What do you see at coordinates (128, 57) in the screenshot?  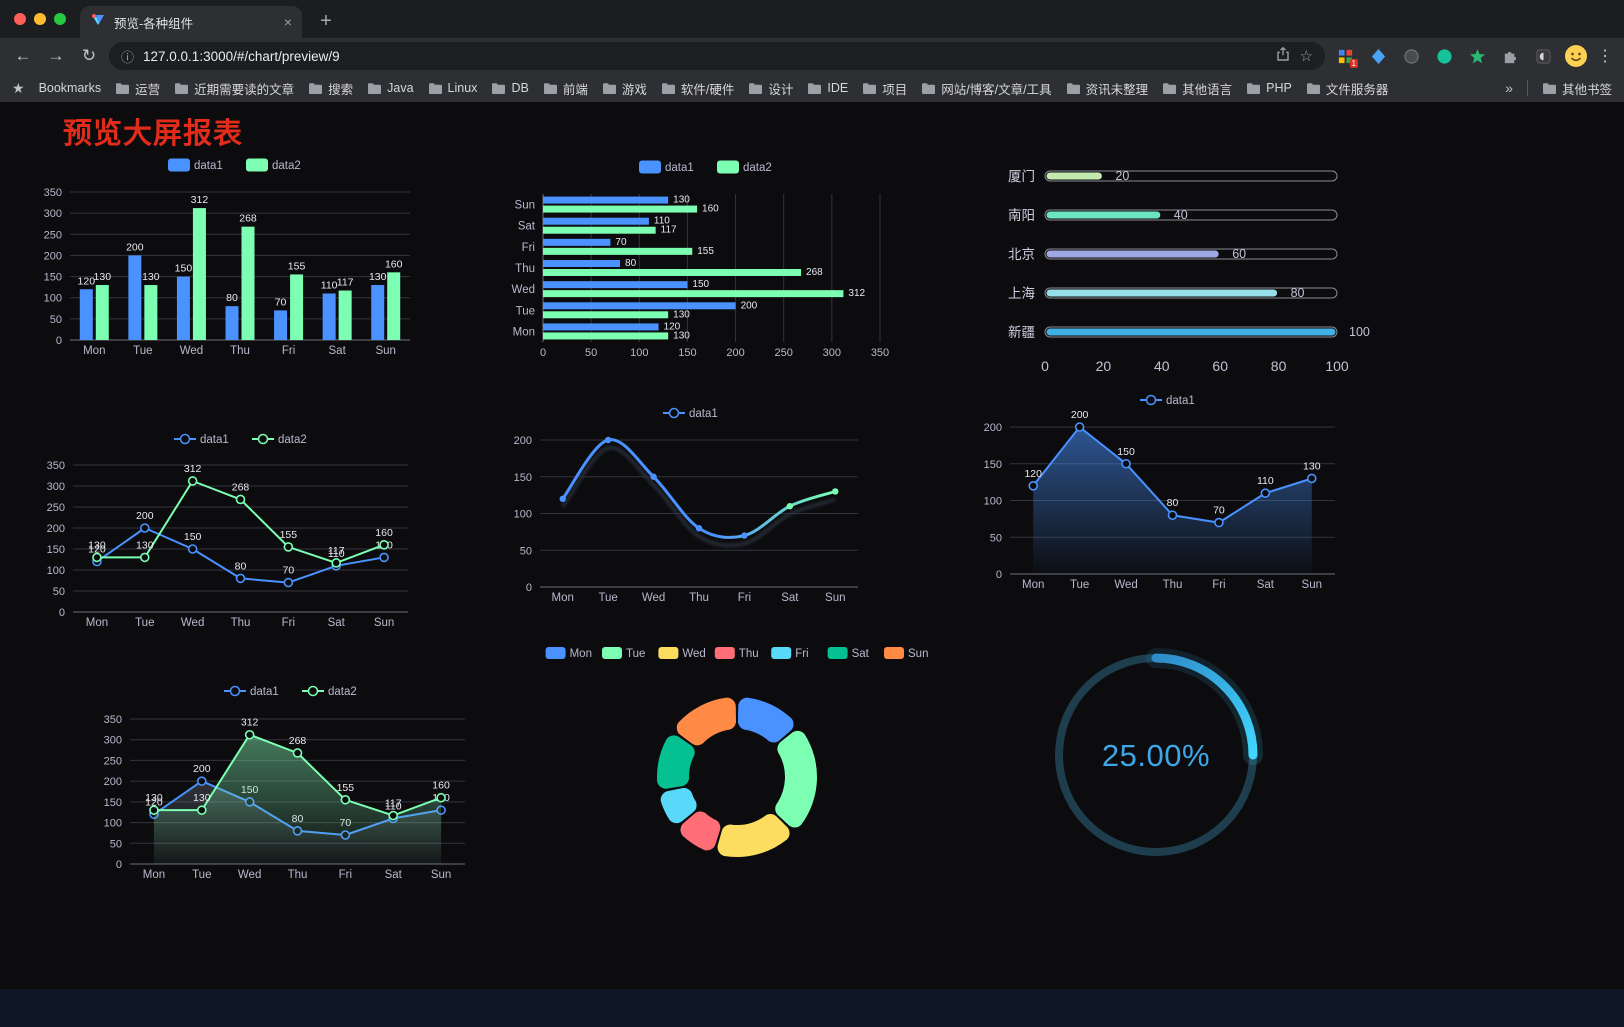 I see `site-info-icon: ⓘ` at bounding box center [128, 57].